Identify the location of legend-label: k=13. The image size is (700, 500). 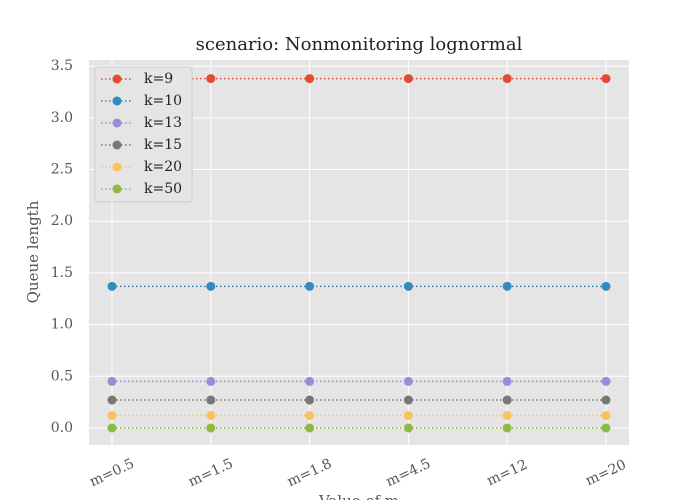
(163, 123).